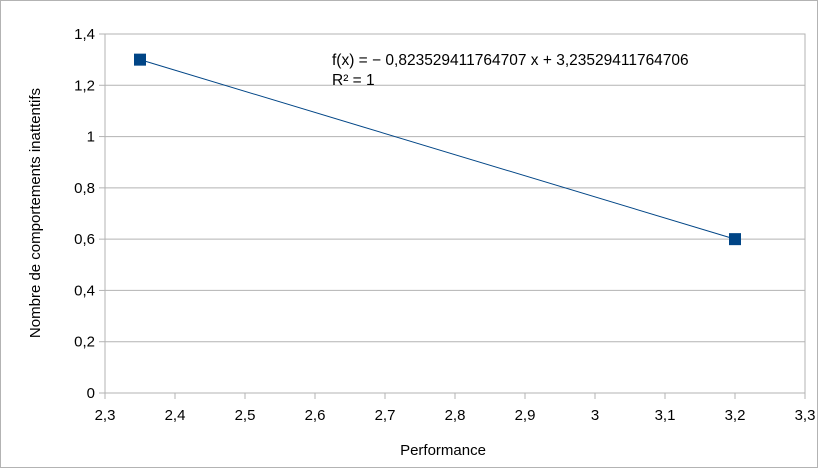  Describe the element at coordinates (735, 415) in the screenshot. I see `x-tick-label: 3,2` at that location.